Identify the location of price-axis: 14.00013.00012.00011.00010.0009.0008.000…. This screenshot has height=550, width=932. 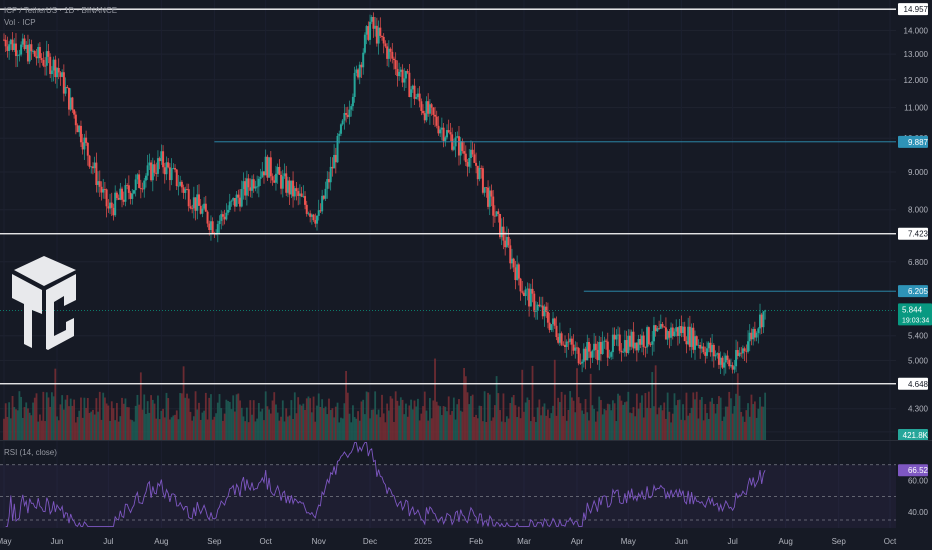
(914, 275).